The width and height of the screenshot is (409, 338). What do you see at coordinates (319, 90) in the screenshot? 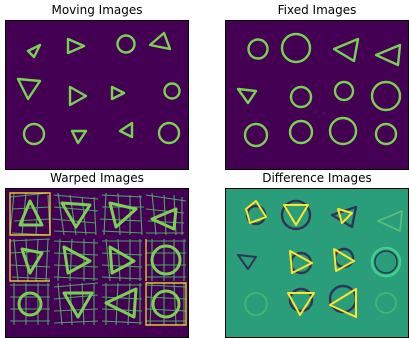
I see `fixed-images-canvas` at bounding box center [319, 90].